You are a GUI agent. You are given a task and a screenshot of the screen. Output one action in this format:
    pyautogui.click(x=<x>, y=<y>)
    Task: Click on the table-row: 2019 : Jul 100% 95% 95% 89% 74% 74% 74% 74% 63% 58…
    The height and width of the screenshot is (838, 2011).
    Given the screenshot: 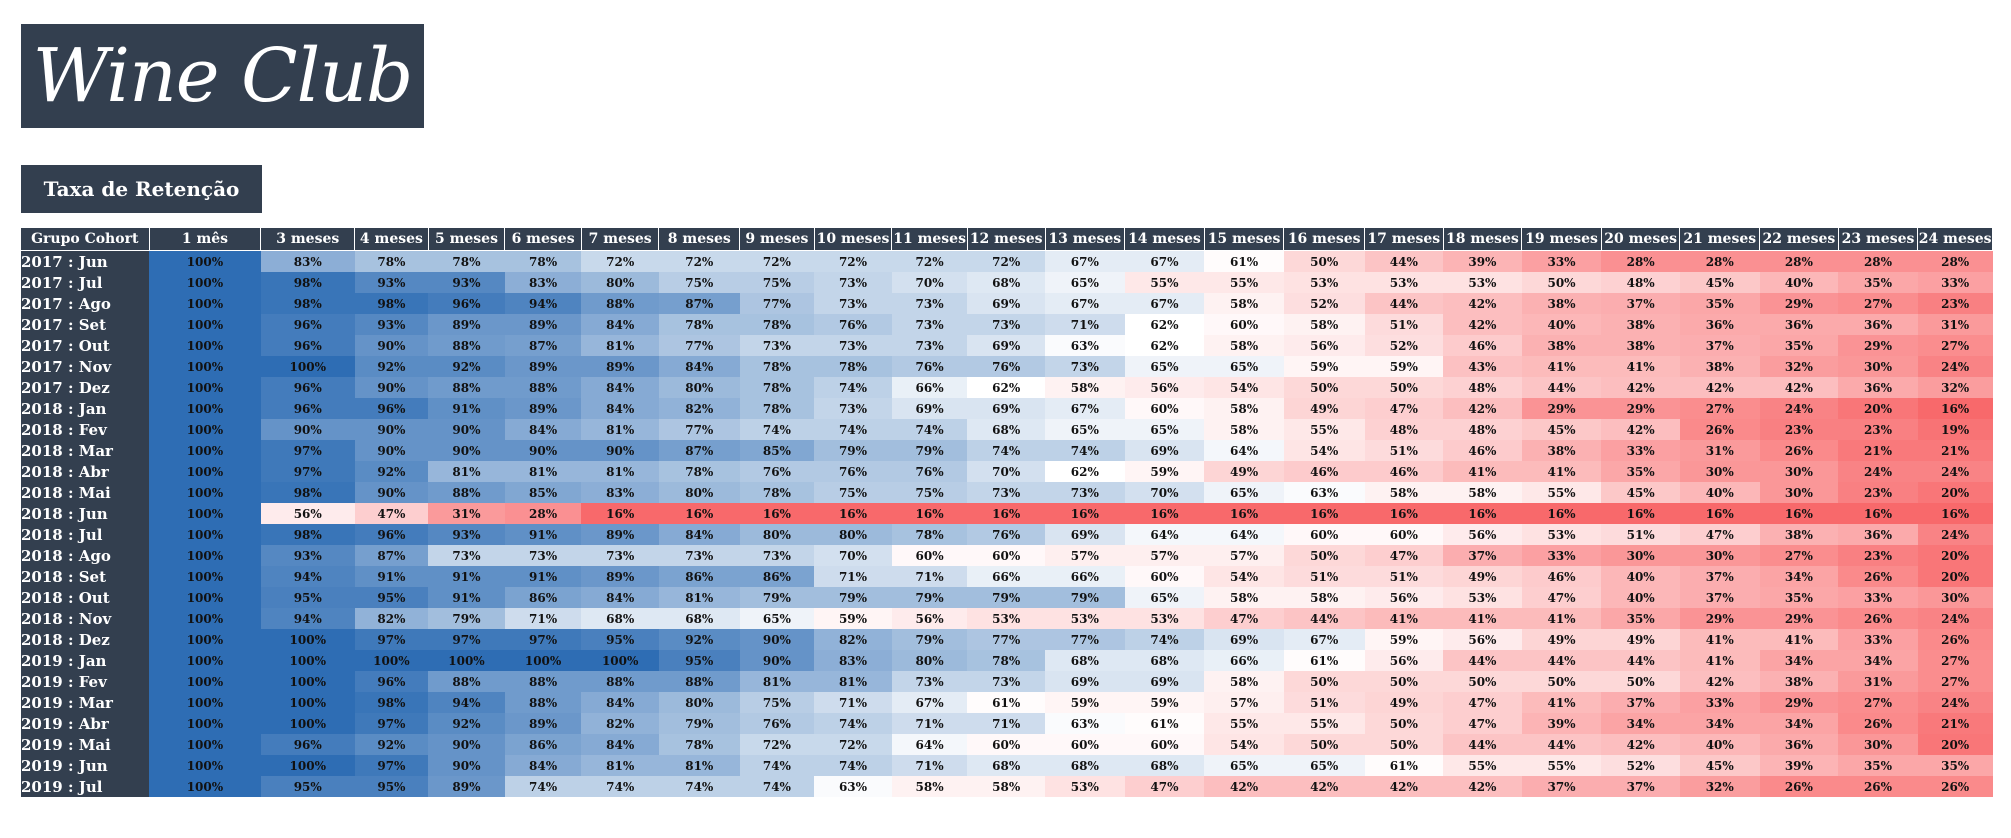 What is the action you would take?
    pyautogui.click(x=1007, y=786)
    